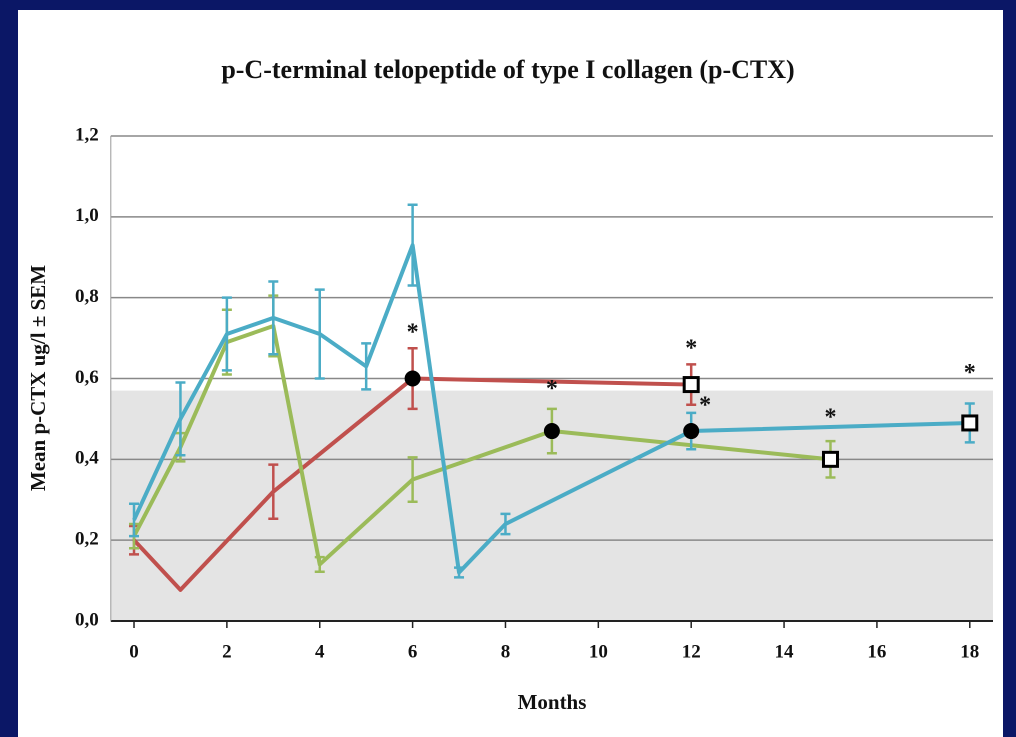 The height and width of the screenshot is (737, 1016). What do you see at coordinates (320, 651) in the screenshot?
I see `x-tick-label: 4` at bounding box center [320, 651].